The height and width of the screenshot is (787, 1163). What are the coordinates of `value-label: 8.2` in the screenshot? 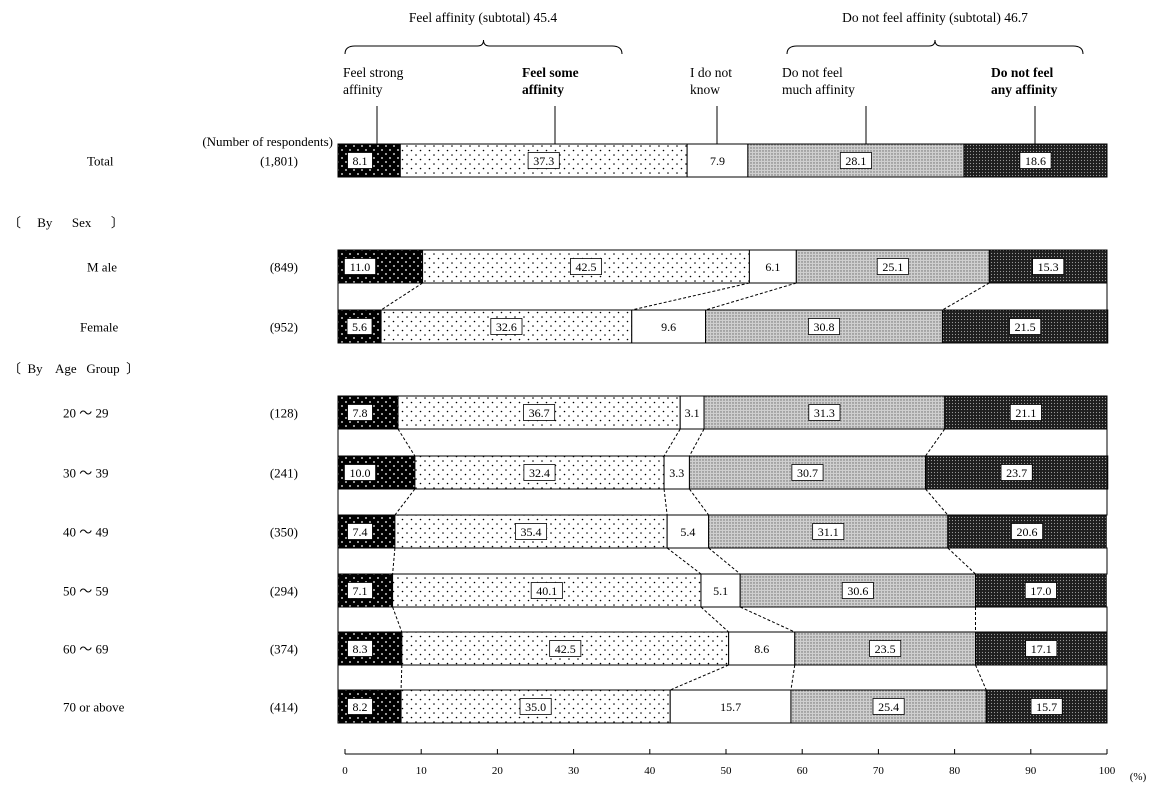 It's located at (360, 707).